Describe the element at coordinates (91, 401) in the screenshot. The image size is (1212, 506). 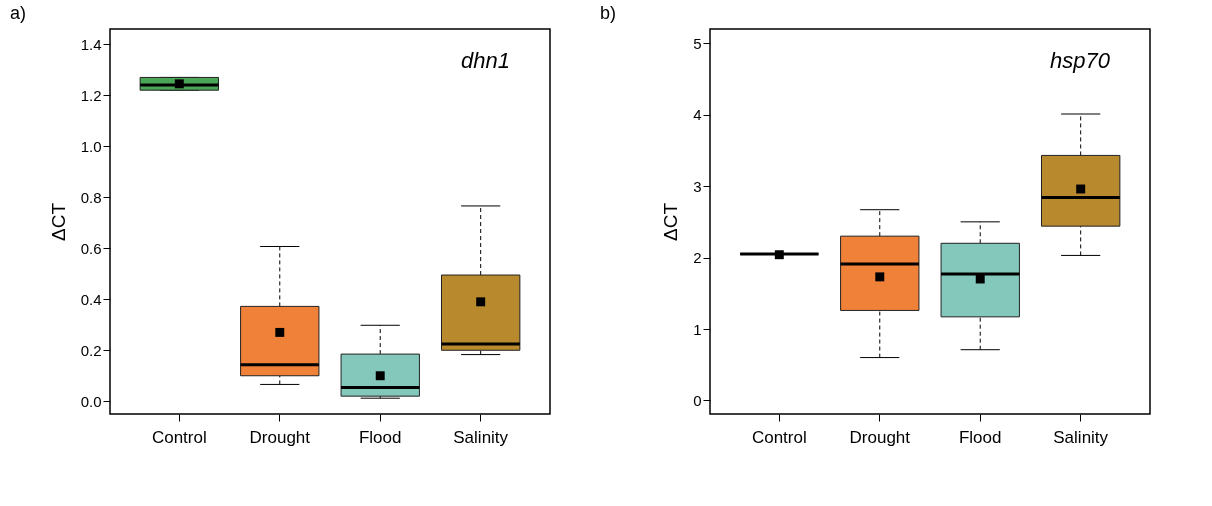
I see `y-tick-label: 0.0` at that location.